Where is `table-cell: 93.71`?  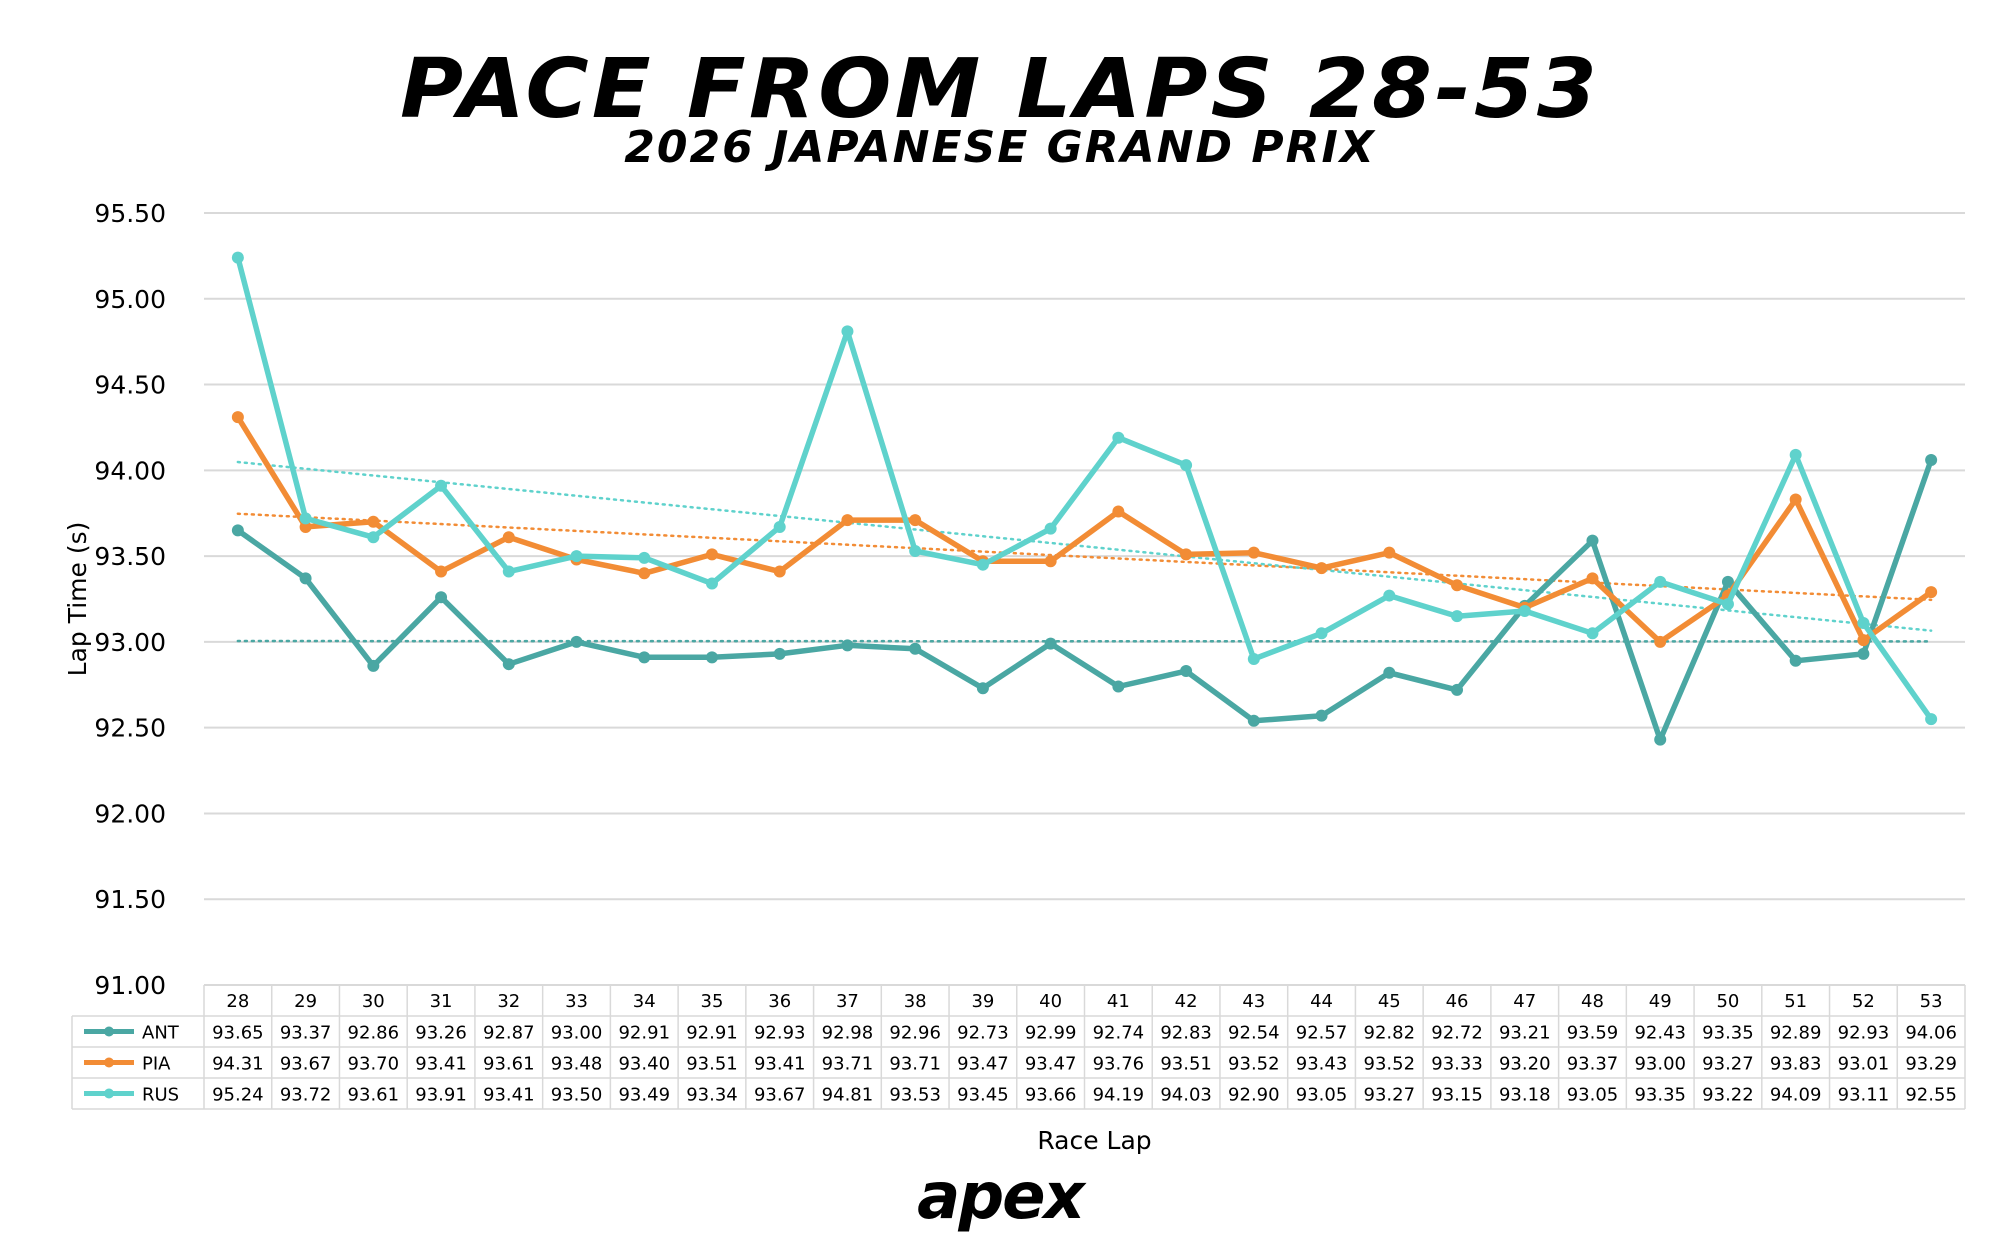
table-cell: 93.71 is located at coordinates (848, 1064).